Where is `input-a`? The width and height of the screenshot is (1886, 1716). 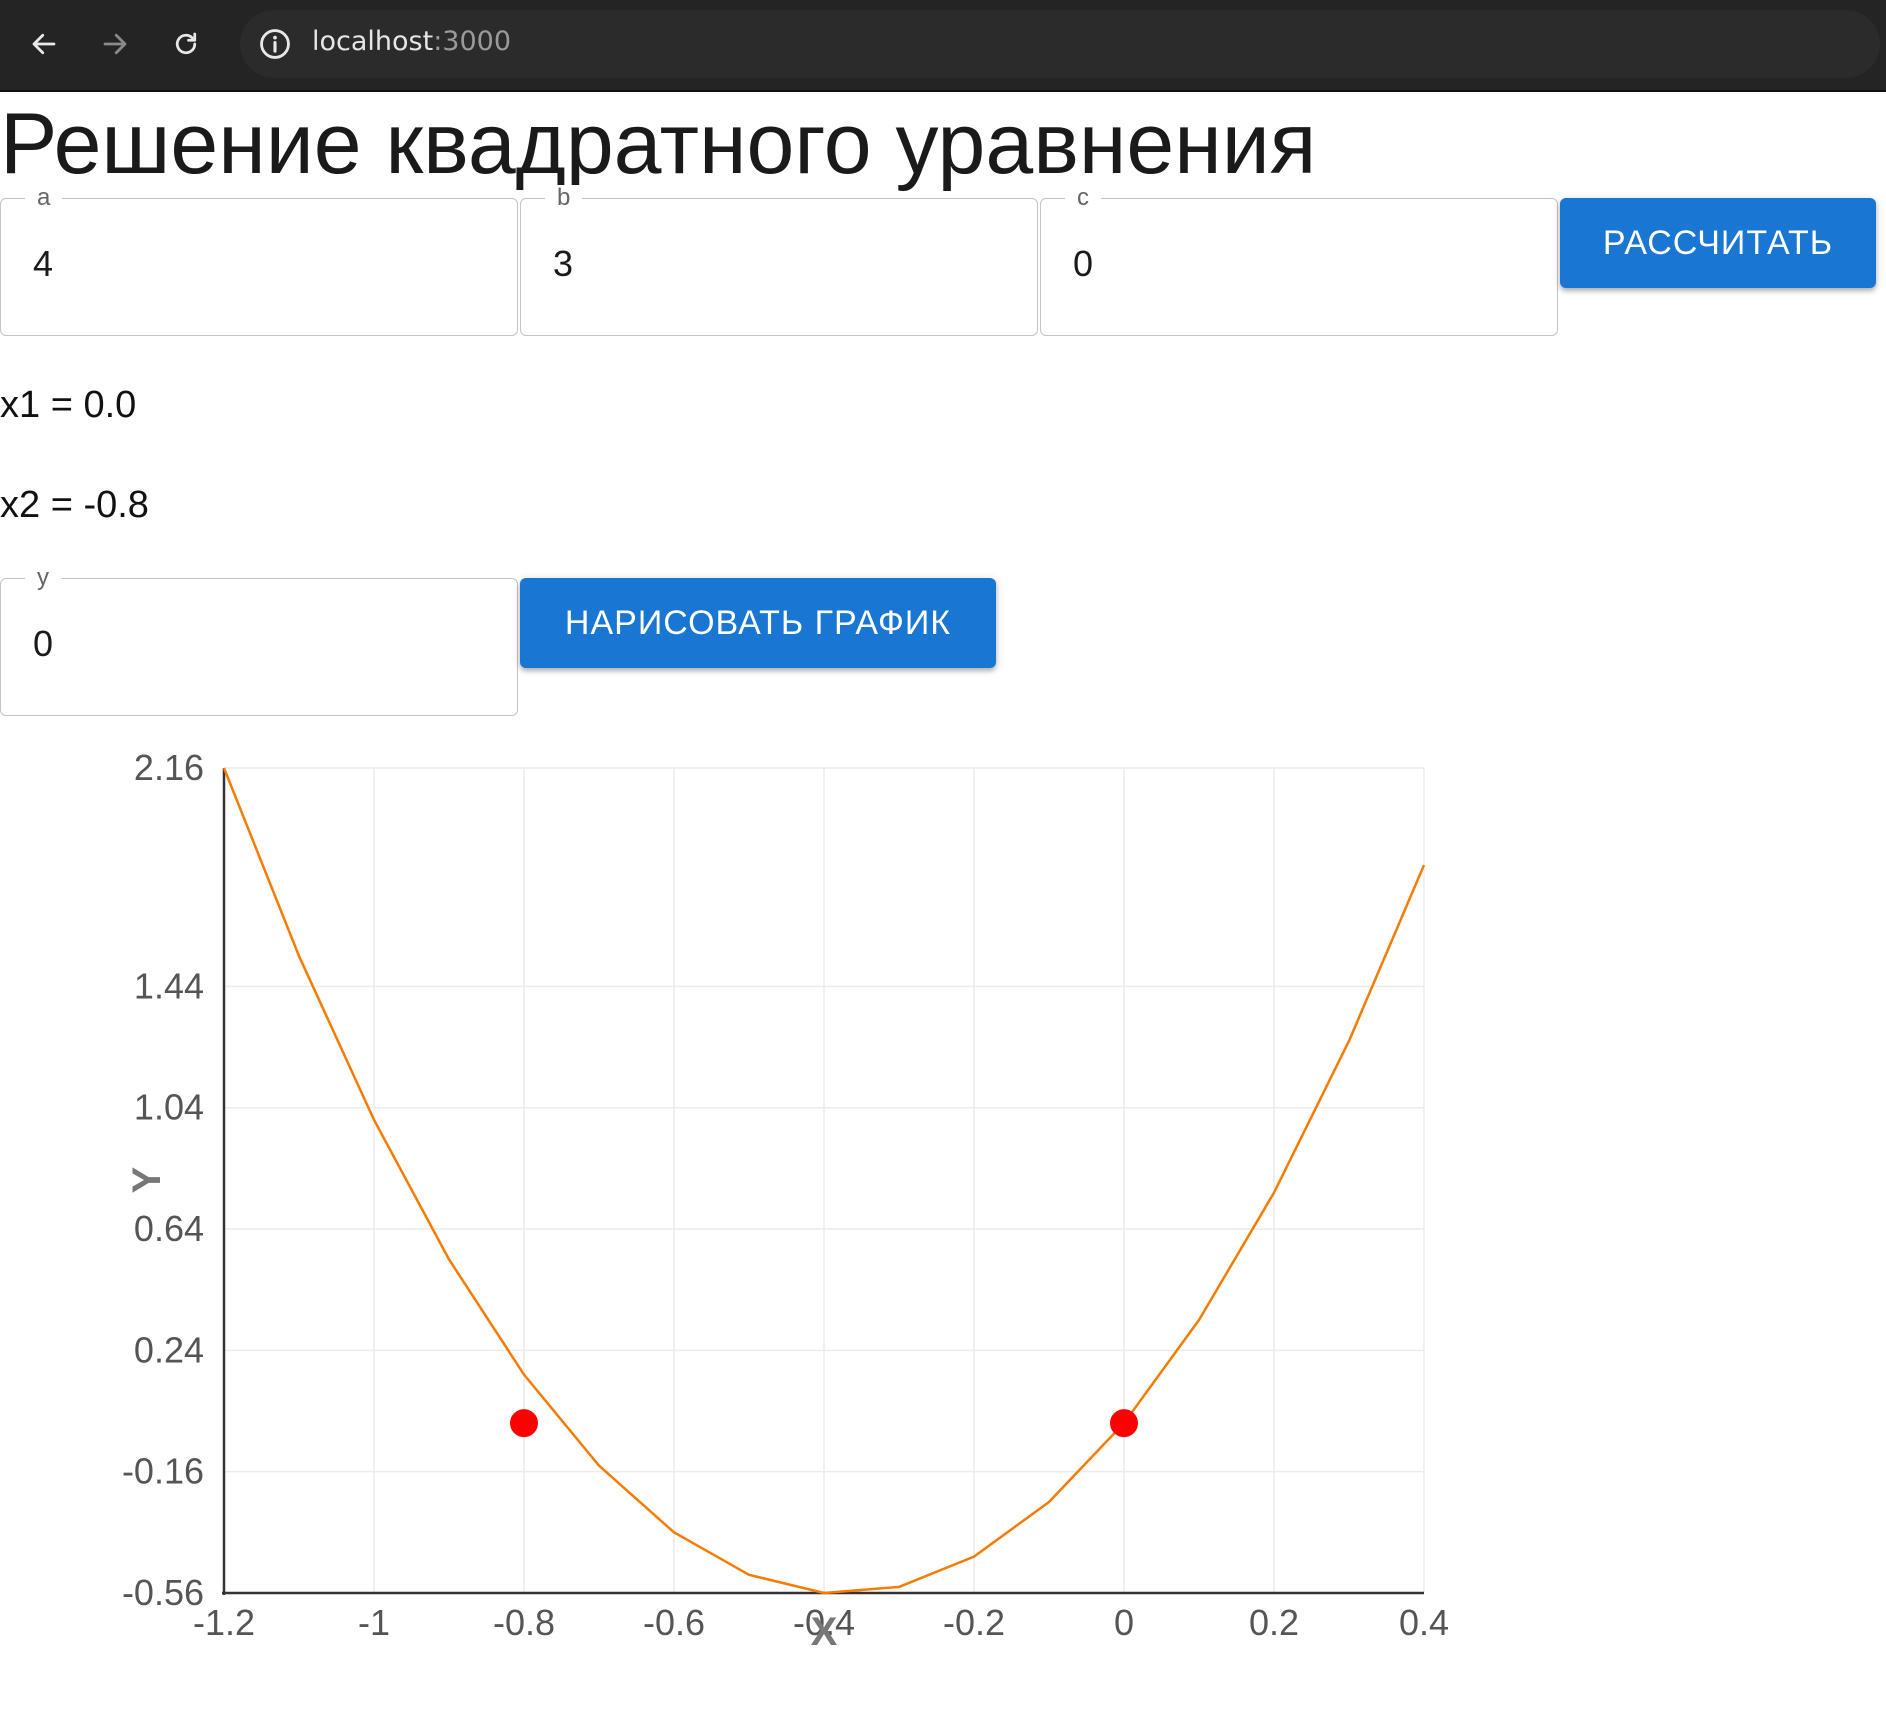 input-a is located at coordinates (261, 264).